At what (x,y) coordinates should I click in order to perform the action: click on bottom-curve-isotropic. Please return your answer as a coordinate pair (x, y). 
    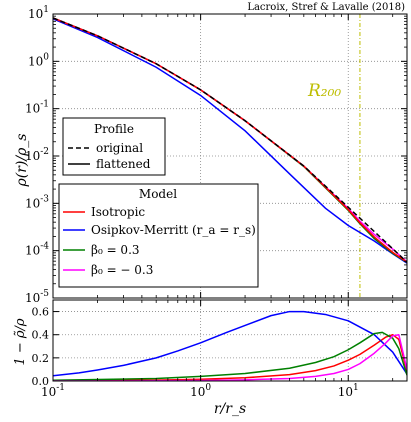
    Looking at the image, I should click on (230, 357).